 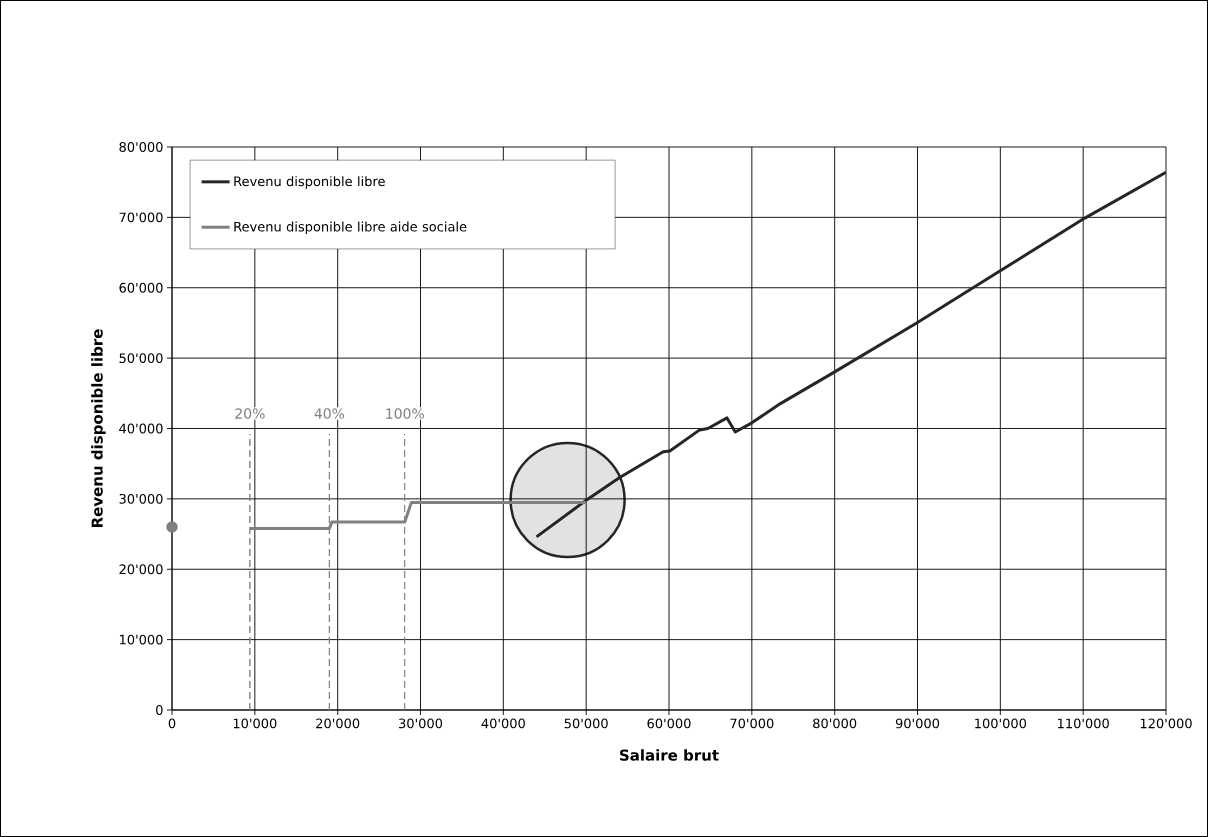 What do you see at coordinates (350, 228) in the screenshot?
I see `legend-label: Revenu disponible libre aide sociale` at bounding box center [350, 228].